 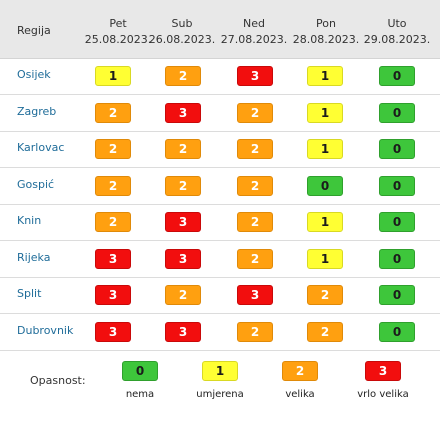 I want to click on legend-badge: 3, so click(x=383, y=371).